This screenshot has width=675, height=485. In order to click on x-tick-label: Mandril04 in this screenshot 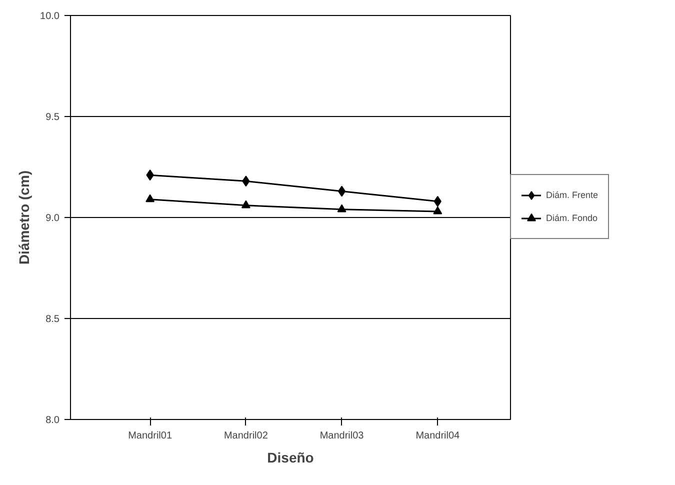, I will do `click(438, 436)`.